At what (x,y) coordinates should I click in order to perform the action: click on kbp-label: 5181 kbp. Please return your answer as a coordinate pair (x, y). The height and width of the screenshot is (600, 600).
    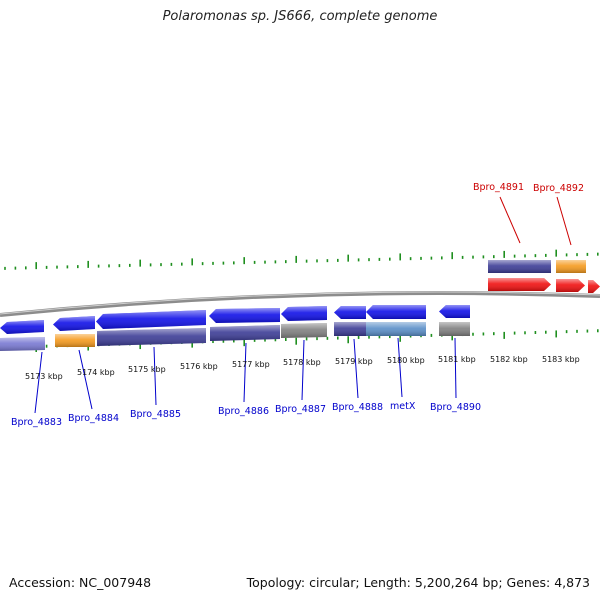
    Looking at the image, I should click on (457, 359).